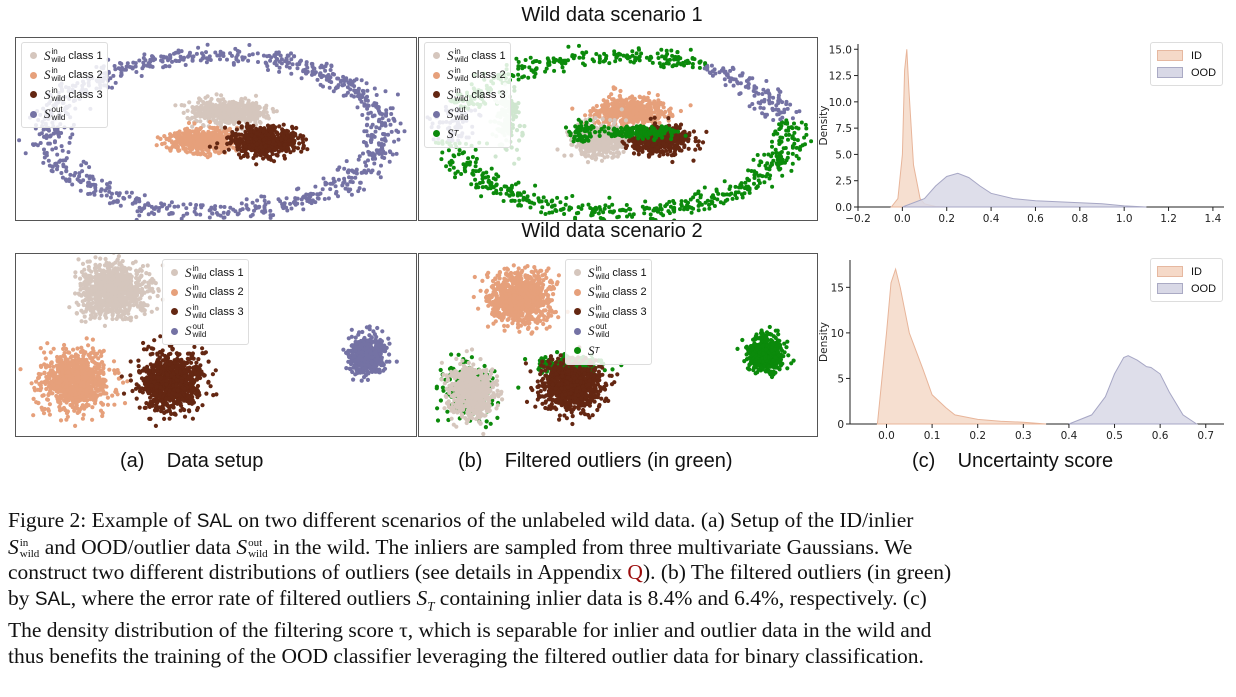  What do you see at coordinates (1168, 219) in the screenshot?
I see `x-tick-label: 1.2` at bounding box center [1168, 219].